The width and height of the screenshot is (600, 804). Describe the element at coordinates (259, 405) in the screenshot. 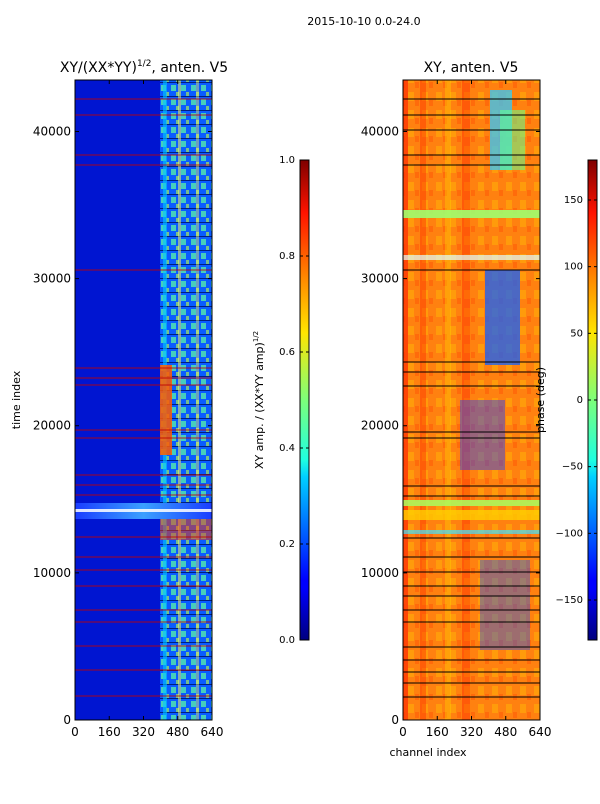

I see `colorbar-amplitude-label-main: XY amp. / (XX*YY amp)` at that location.